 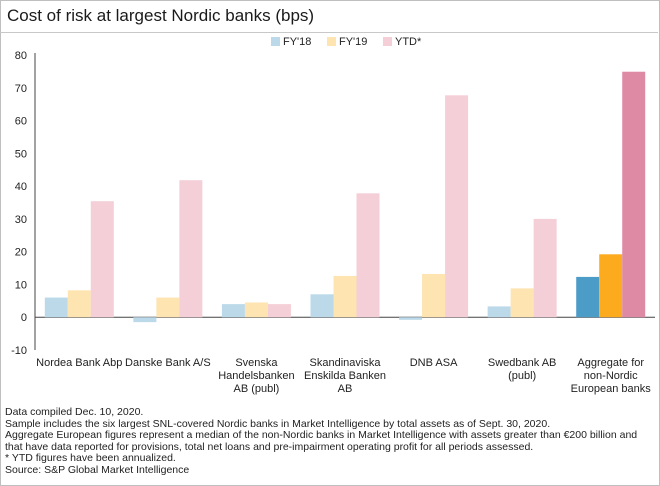 I want to click on x-category-label: Aggregate for non-Nordic European banks, so click(x=611, y=376).